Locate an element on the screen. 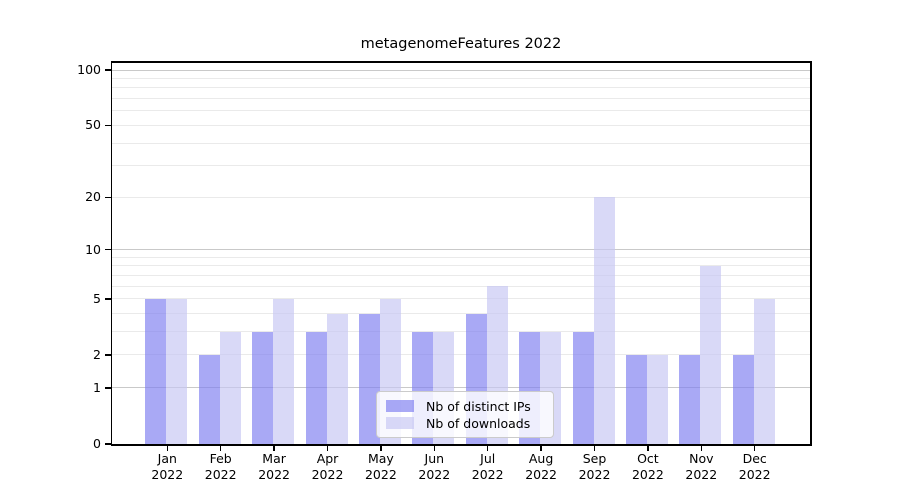 Image resolution: width=900 pixels, height=500 pixels. plot-bottom-spine is located at coordinates (461, 445).